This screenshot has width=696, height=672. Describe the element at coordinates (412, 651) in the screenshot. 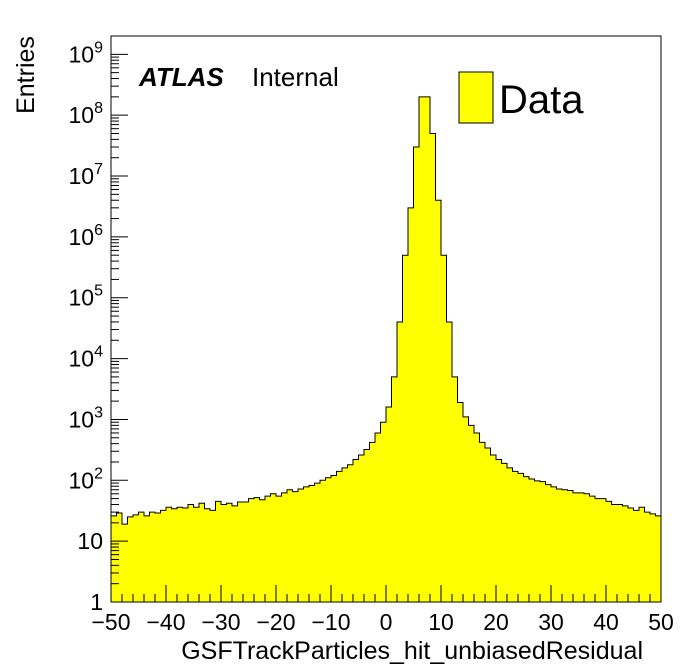

I see `x-axis-title: GSFTrackParticles_hit_unbiasedResidual` at that location.